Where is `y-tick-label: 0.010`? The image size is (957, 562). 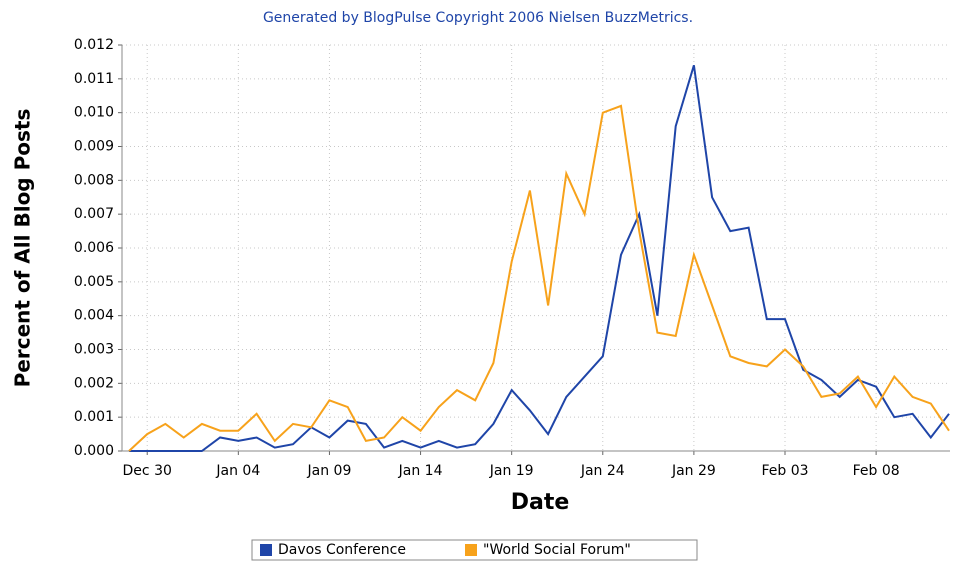 y-tick-label: 0.010 is located at coordinates (94, 113).